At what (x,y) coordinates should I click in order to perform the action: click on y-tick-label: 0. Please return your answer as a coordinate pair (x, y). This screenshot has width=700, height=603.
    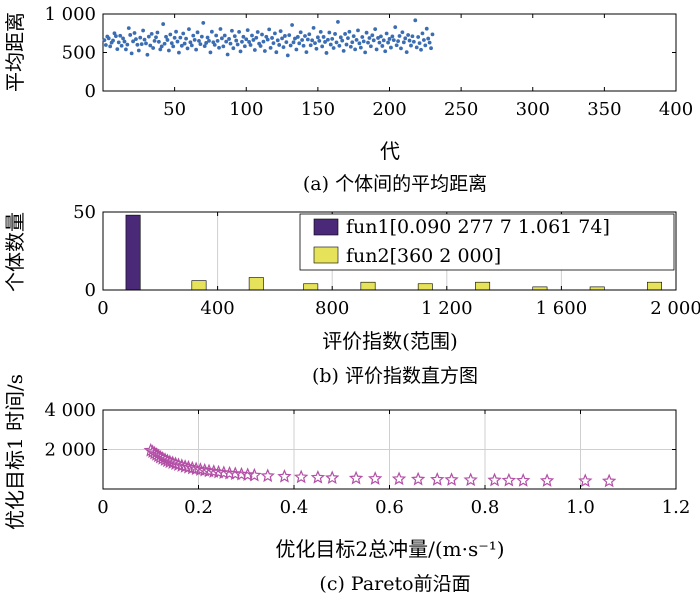
    Looking at the image, I should click on (90, 91).